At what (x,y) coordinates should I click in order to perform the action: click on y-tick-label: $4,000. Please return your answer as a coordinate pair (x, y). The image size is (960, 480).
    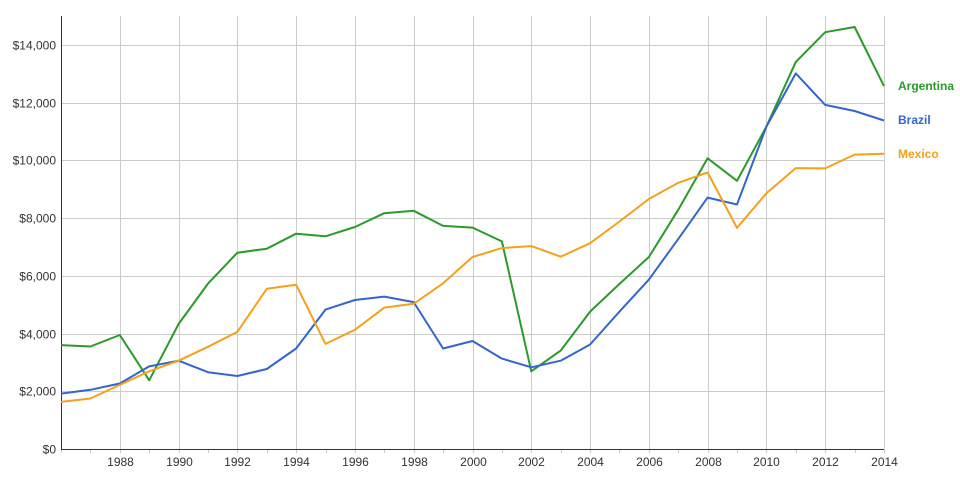
    Looking at the image, I should click on (37, 335).